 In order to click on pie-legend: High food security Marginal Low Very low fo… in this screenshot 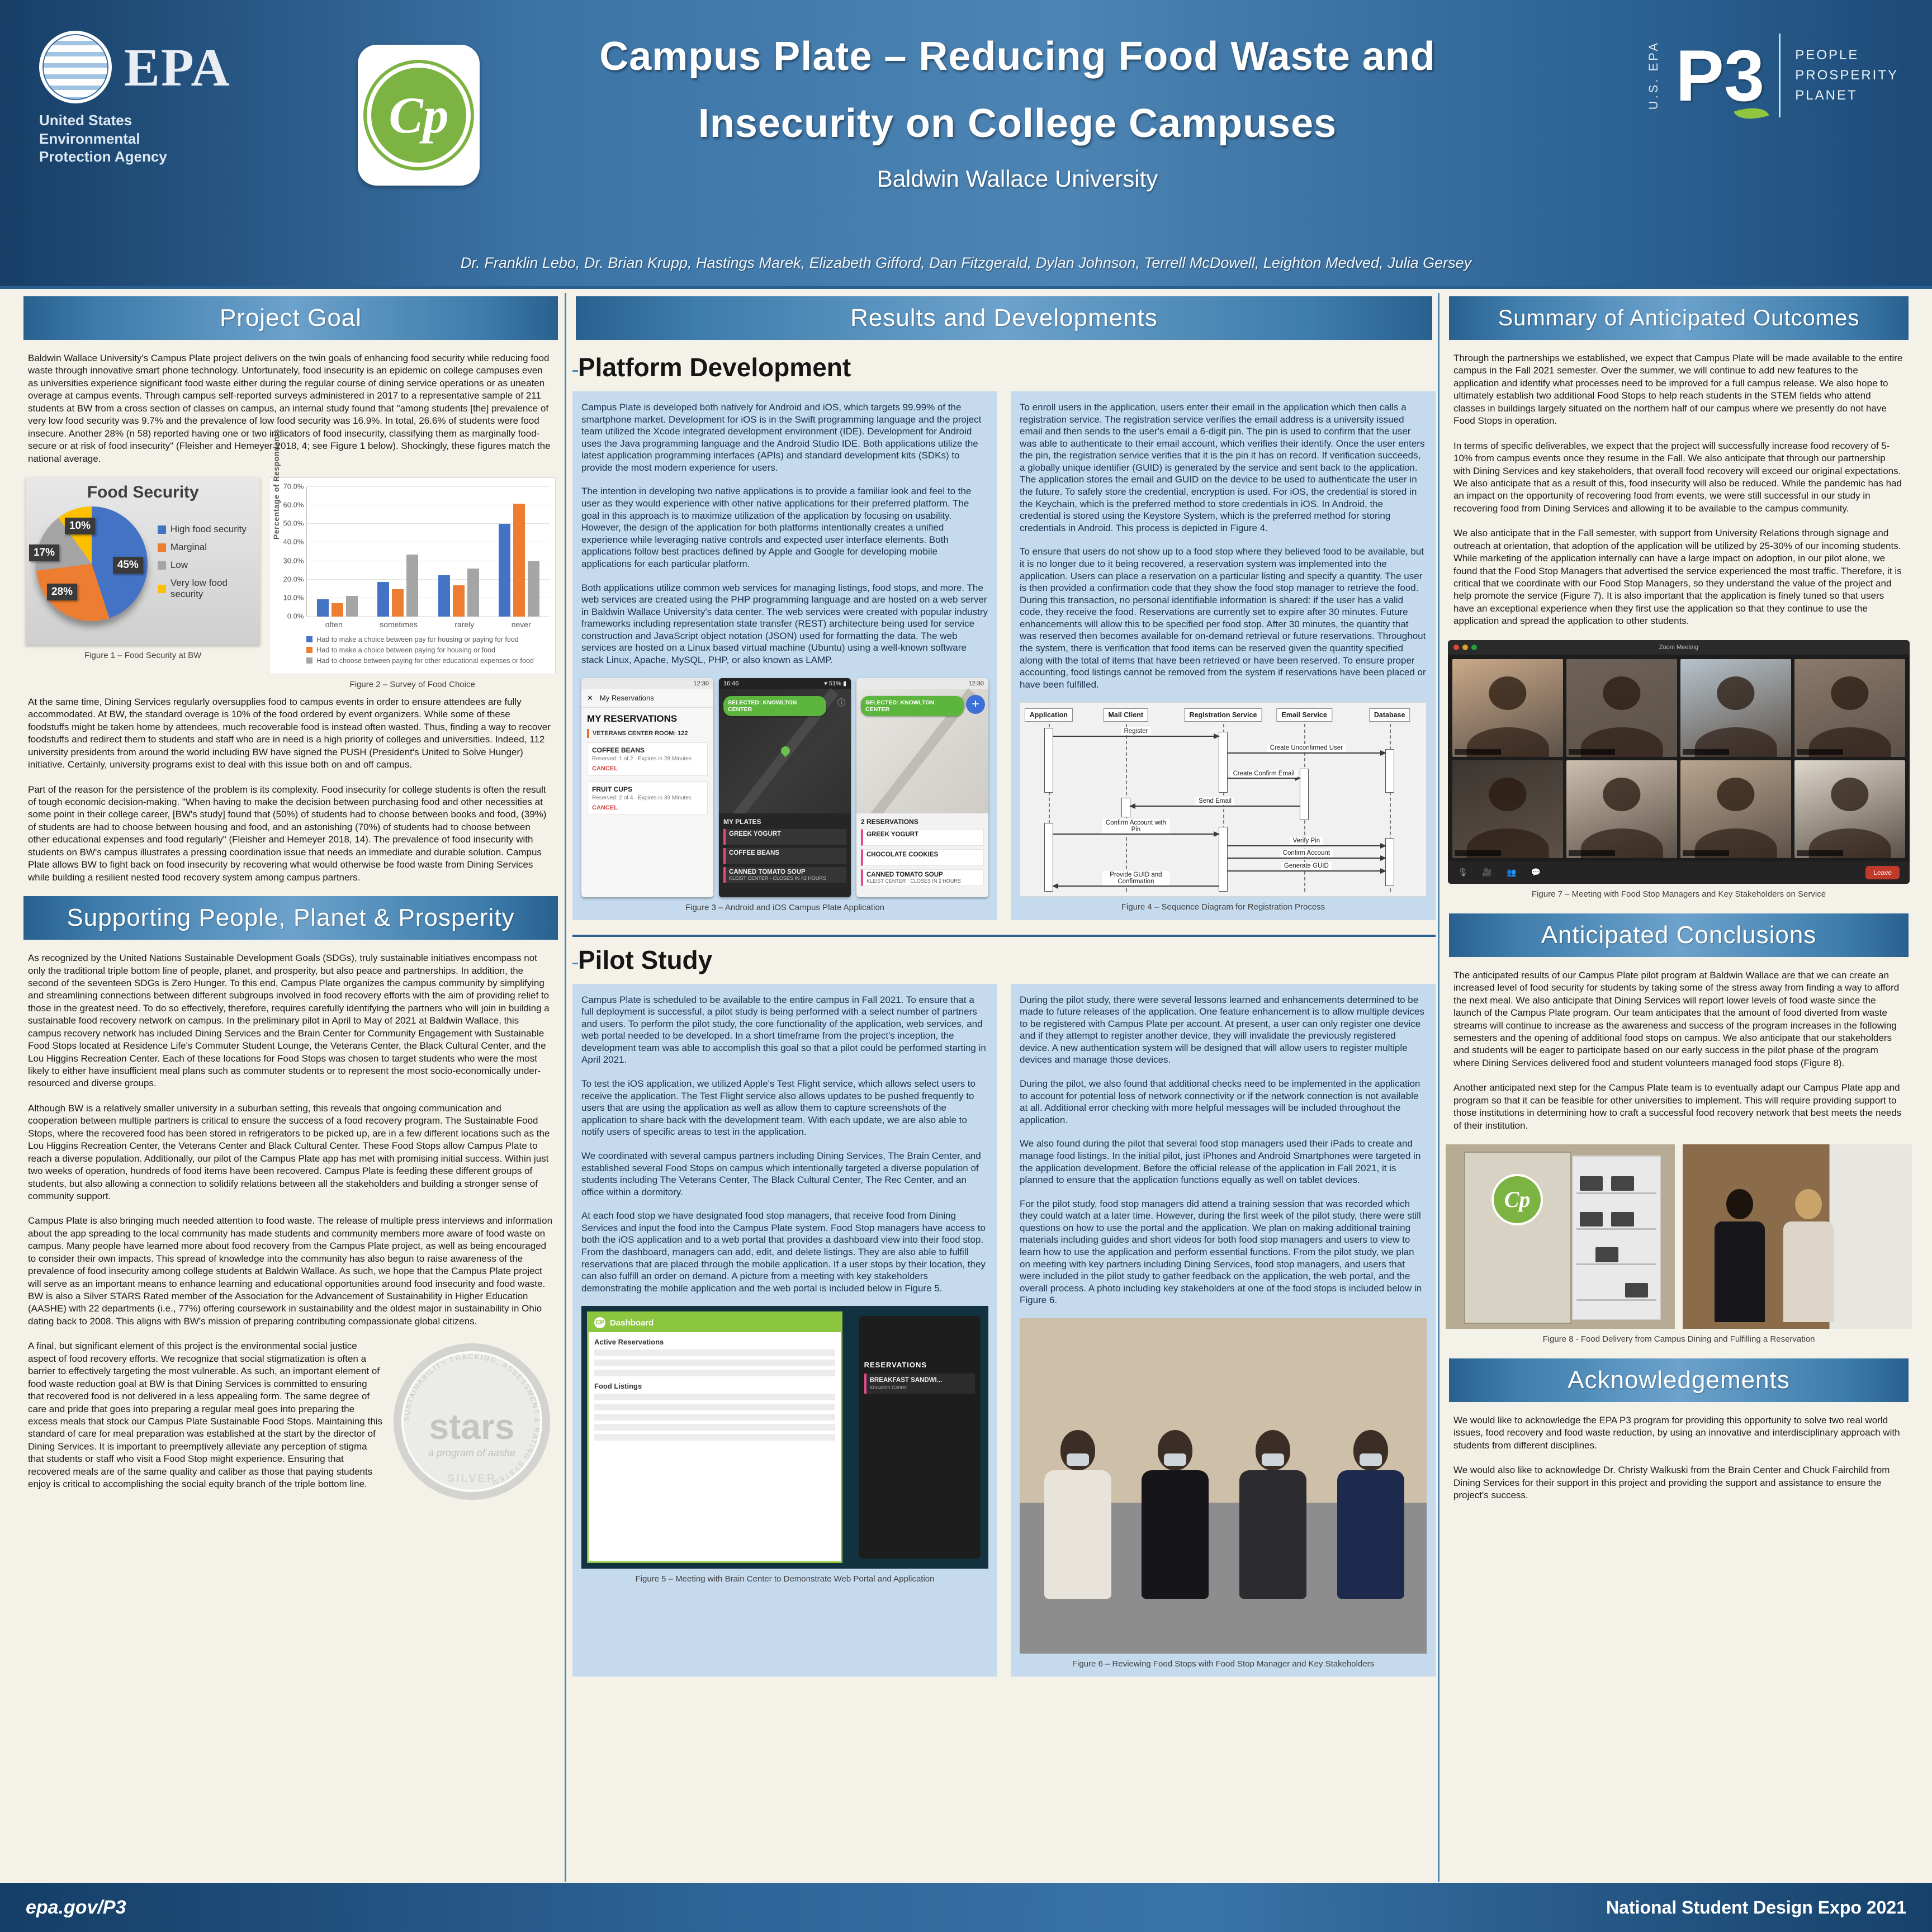, I will do `click(209, 565)`.